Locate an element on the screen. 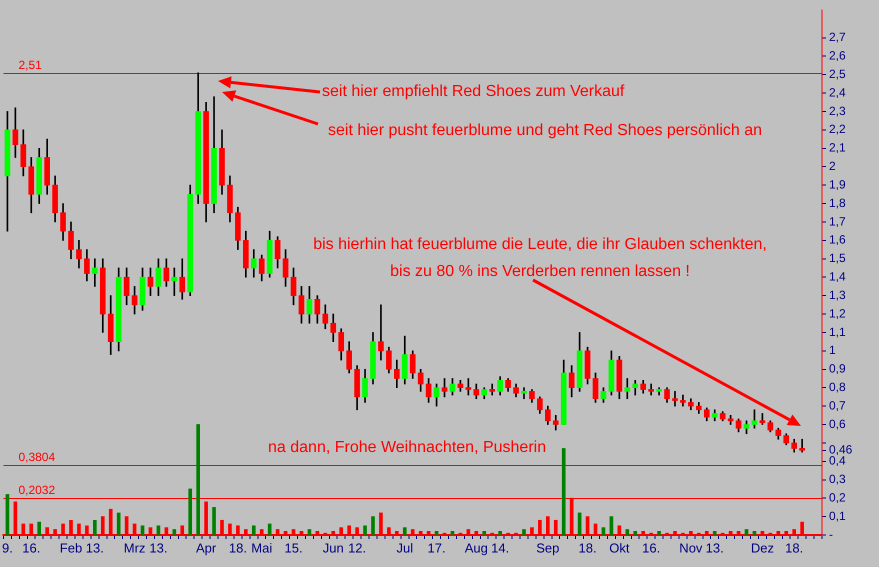  y-tick-label: 2,2 is located at coordinates (837, 129).